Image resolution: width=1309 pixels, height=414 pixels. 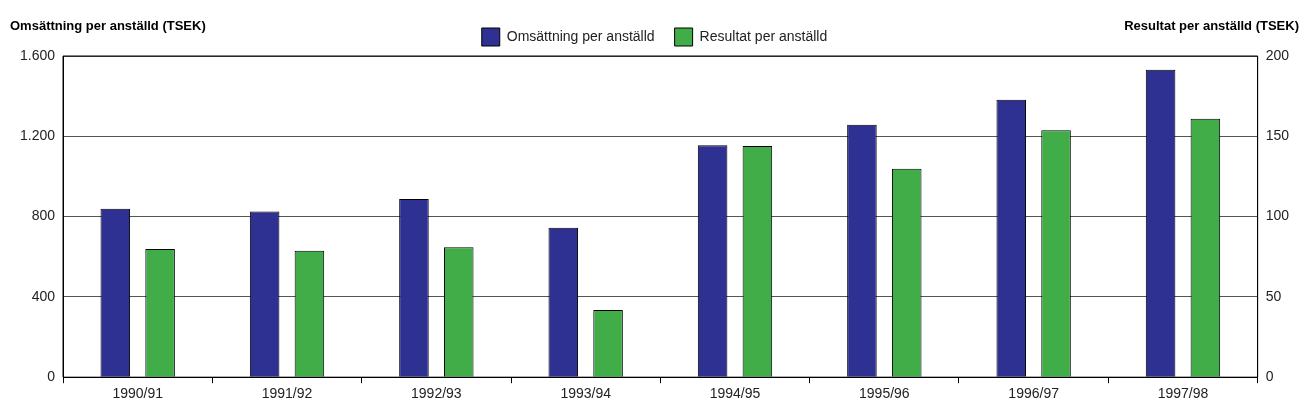 What do you see at coordinates (43, 215) in the screenshot?
I see `y-tick-label: 800` at bounding box center [43, 215].